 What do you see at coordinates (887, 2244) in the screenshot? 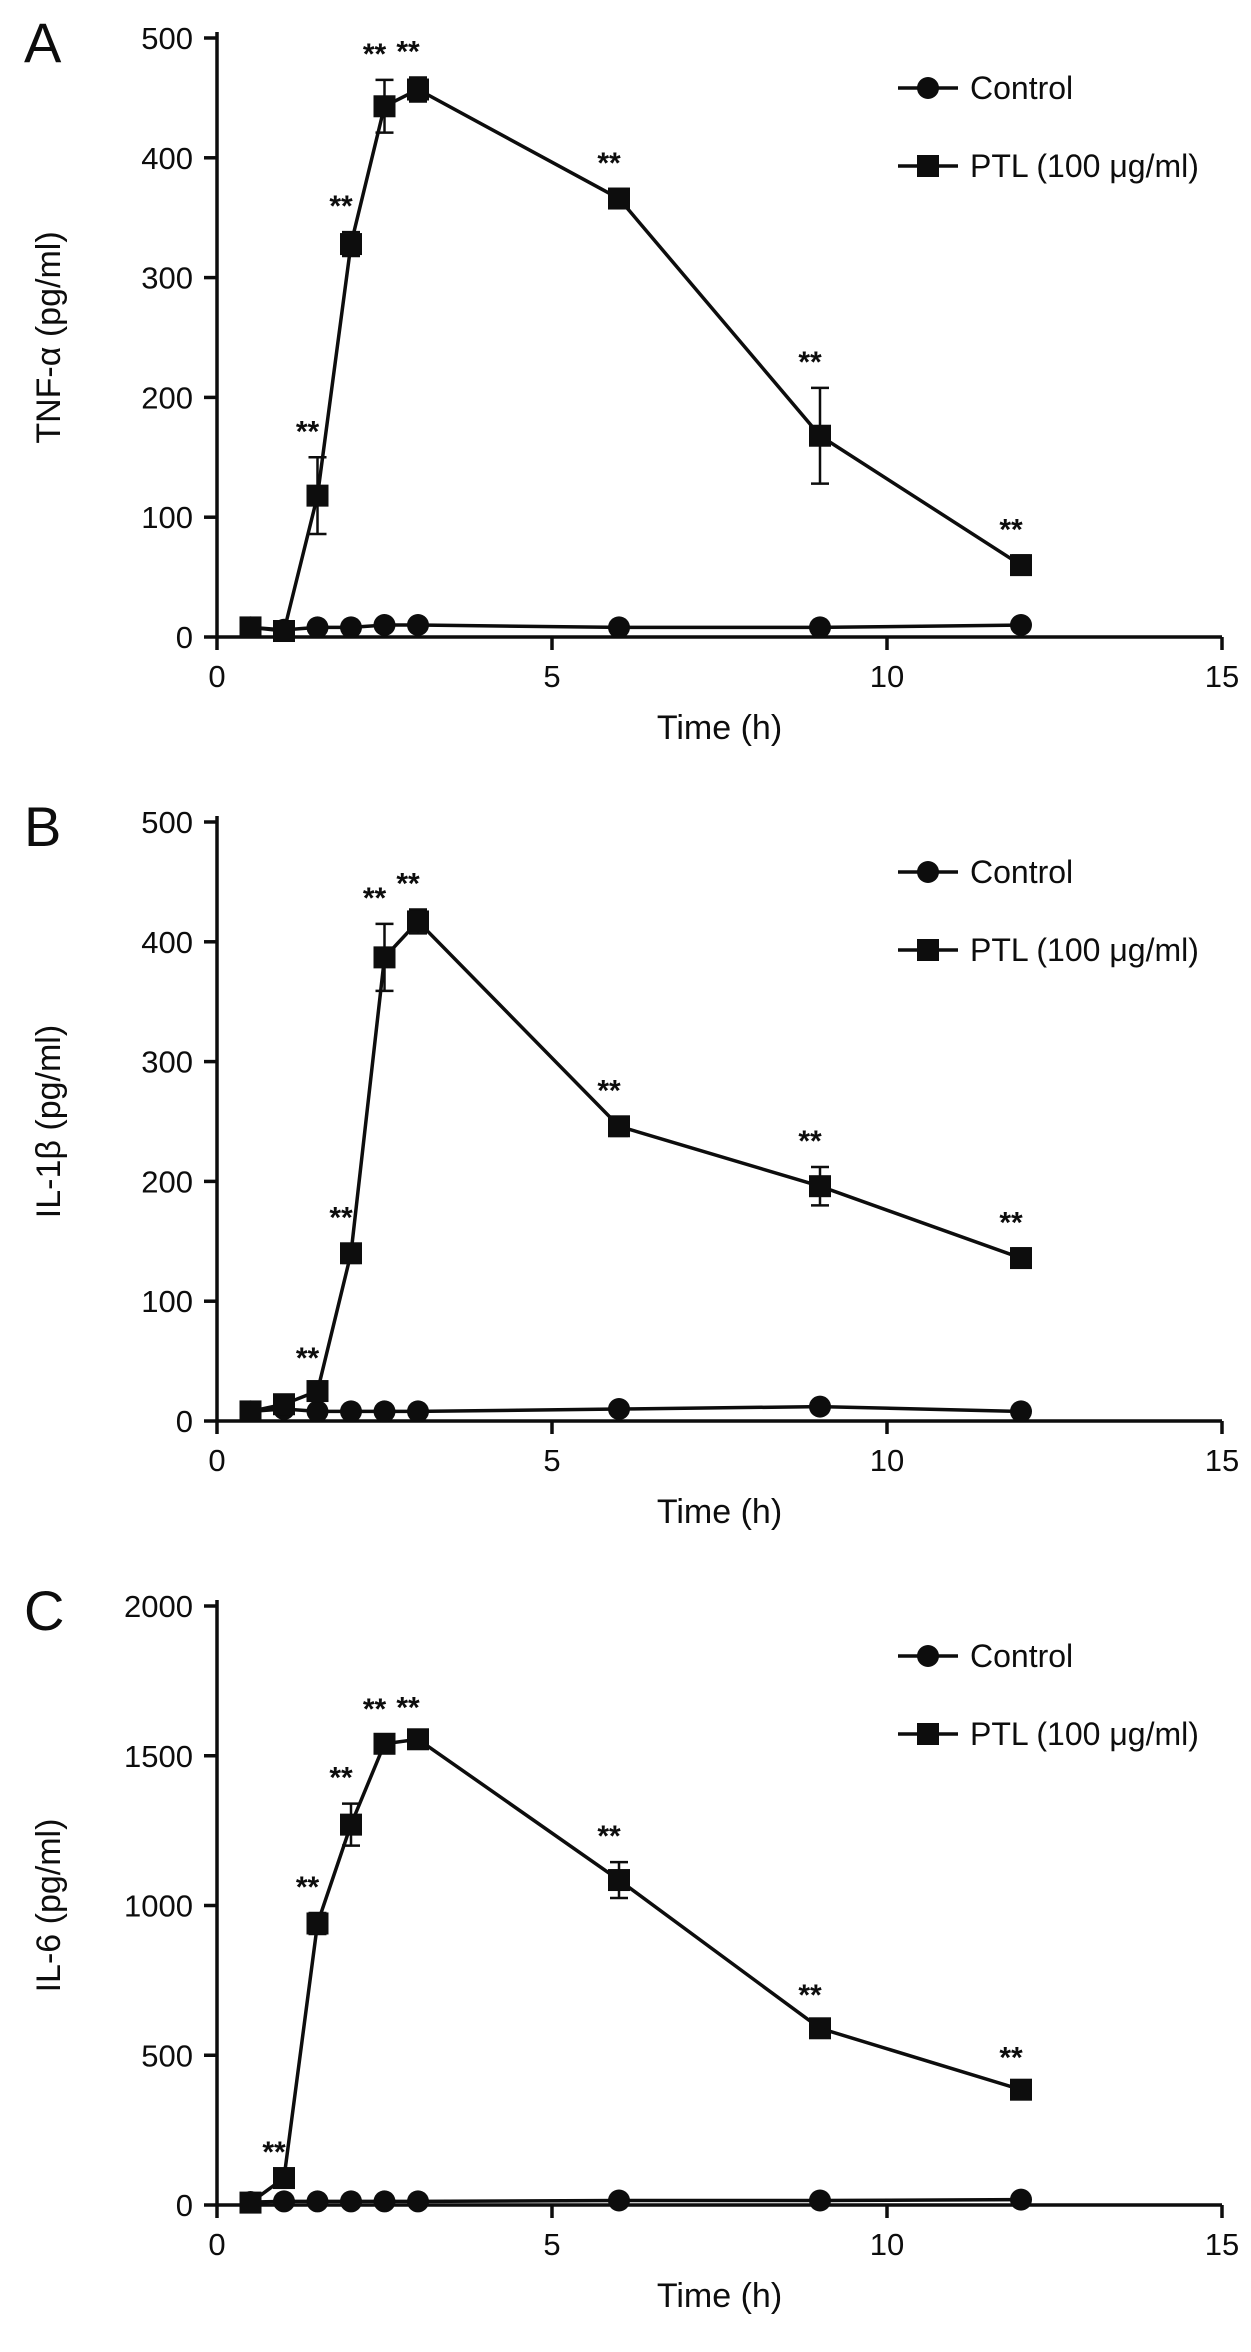
I see `x-tick-label: 10` at bounding box center [887, 2244].